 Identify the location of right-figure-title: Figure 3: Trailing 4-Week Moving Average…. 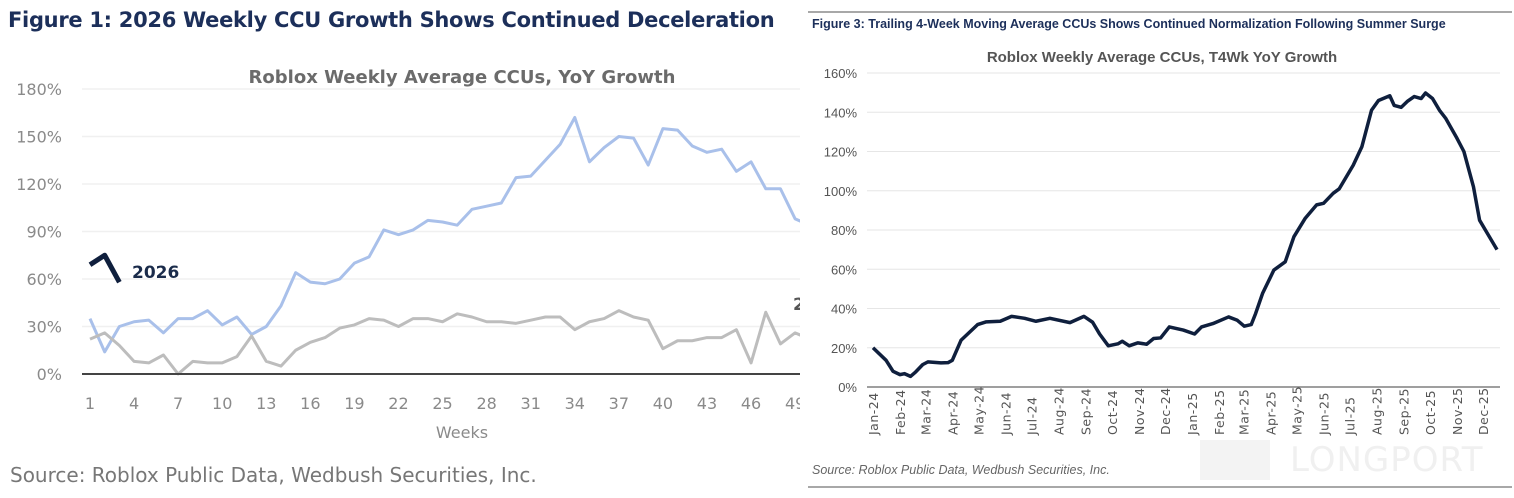
(1129, 24).